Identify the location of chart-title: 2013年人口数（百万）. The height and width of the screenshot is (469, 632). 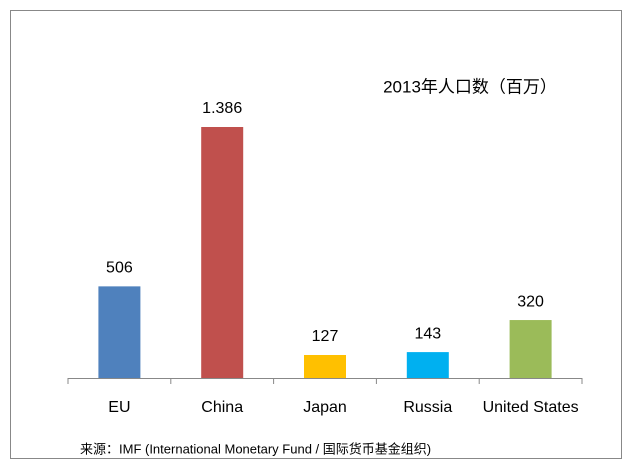
(470, 86).